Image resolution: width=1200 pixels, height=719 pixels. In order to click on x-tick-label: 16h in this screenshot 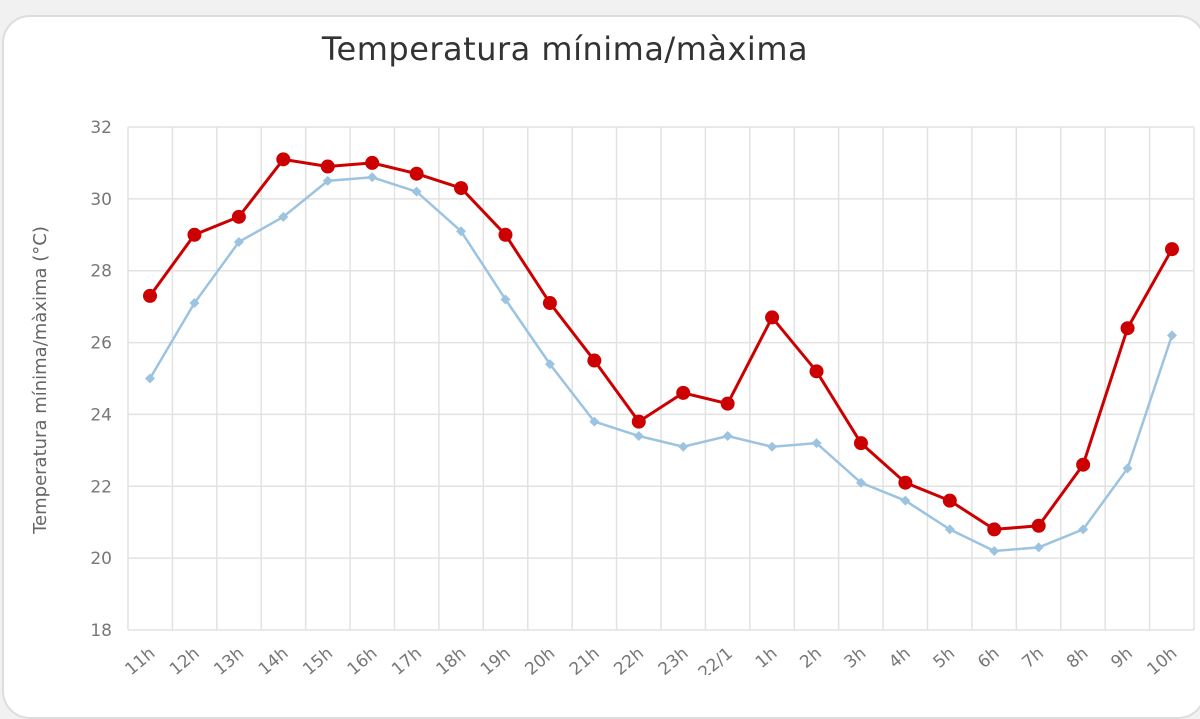, I will do `click(363, 659)`.